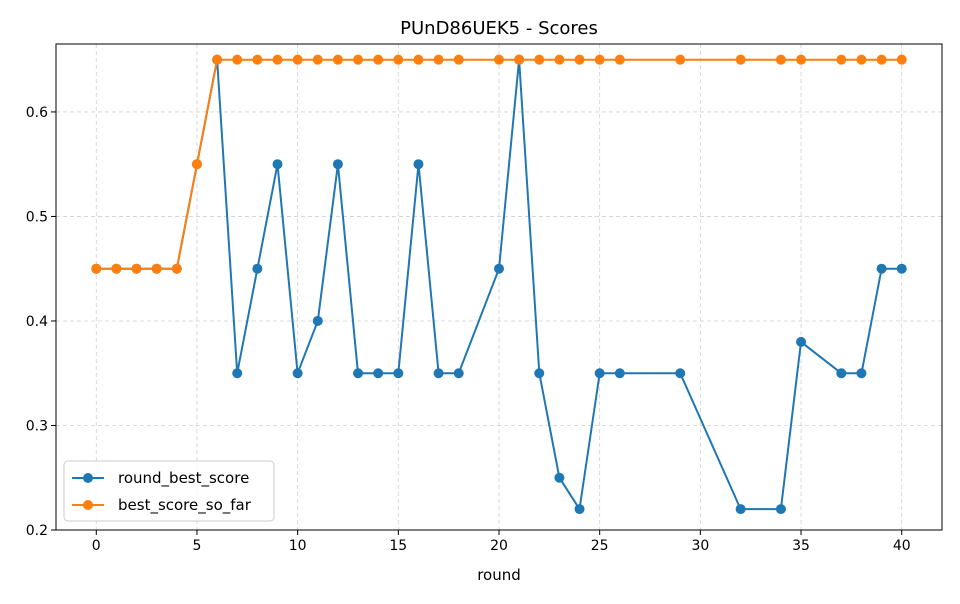 This screenshot has width=960, height=604. Describe the element at coordinates (196, 546) in the screenshot. I see `x-tick-label: 5` at that location.